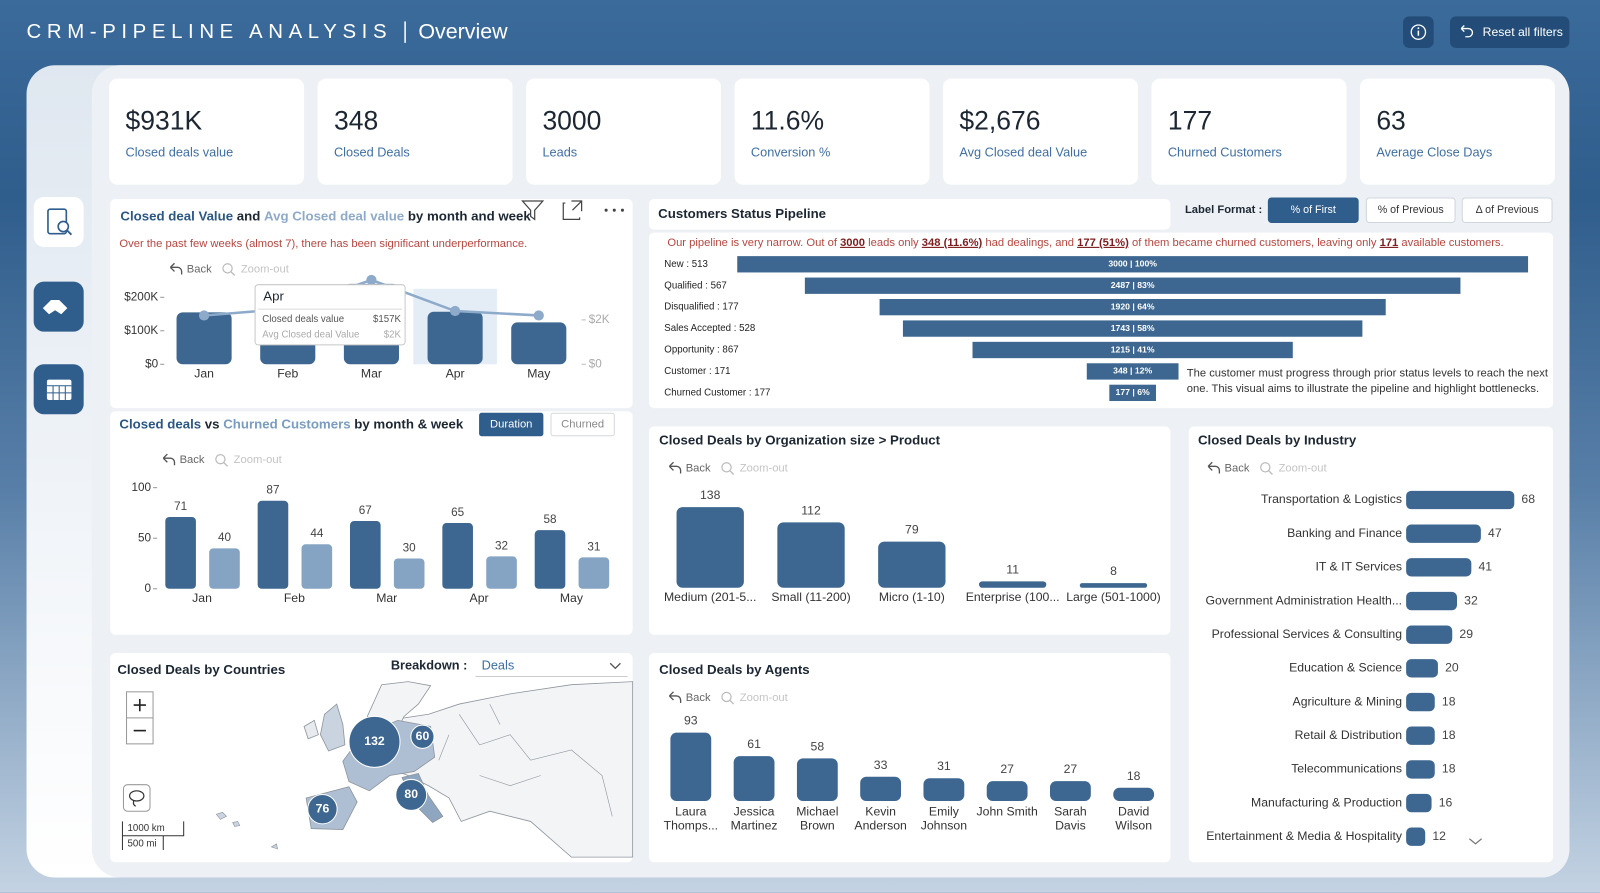 This screenshot has height=893, width=1600. Describe the element at coordinates (1133, 306) in the screenshot. I see `value-label: 1920 | 64%` at that location.